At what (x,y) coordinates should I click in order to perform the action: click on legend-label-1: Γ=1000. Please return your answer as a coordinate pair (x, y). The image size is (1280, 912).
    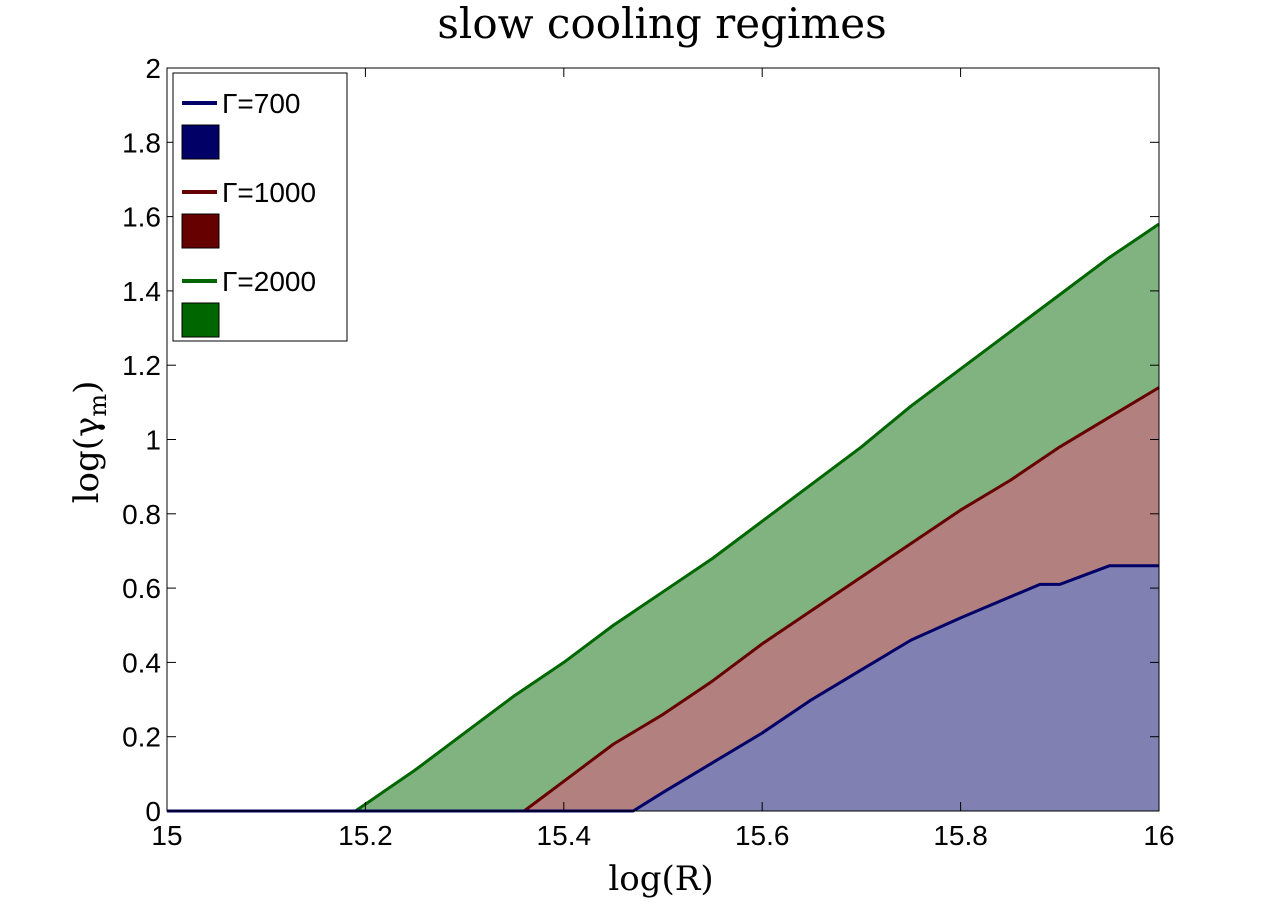
    Looking at the image, I should click on (269, 192).